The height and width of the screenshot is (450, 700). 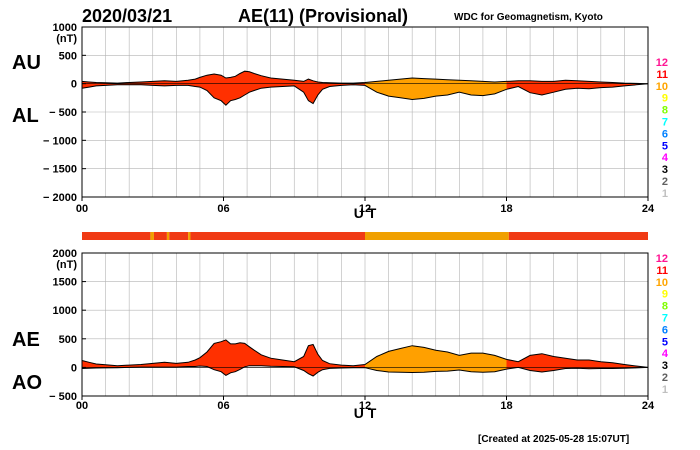 I want to click on series-label-al: AL, so click(x=25, y=116).